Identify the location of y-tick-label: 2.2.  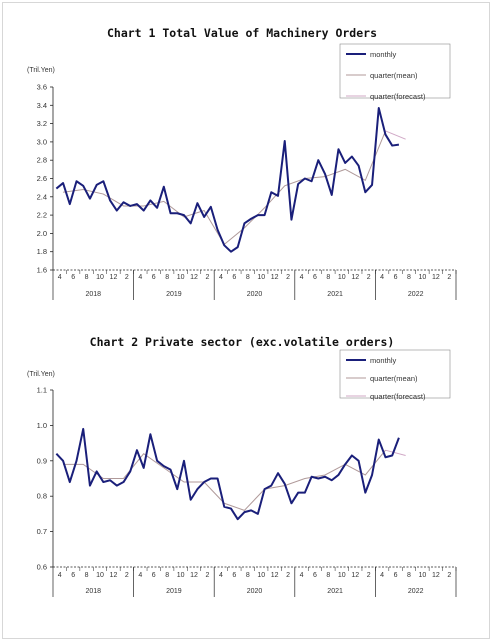
(42, 215).